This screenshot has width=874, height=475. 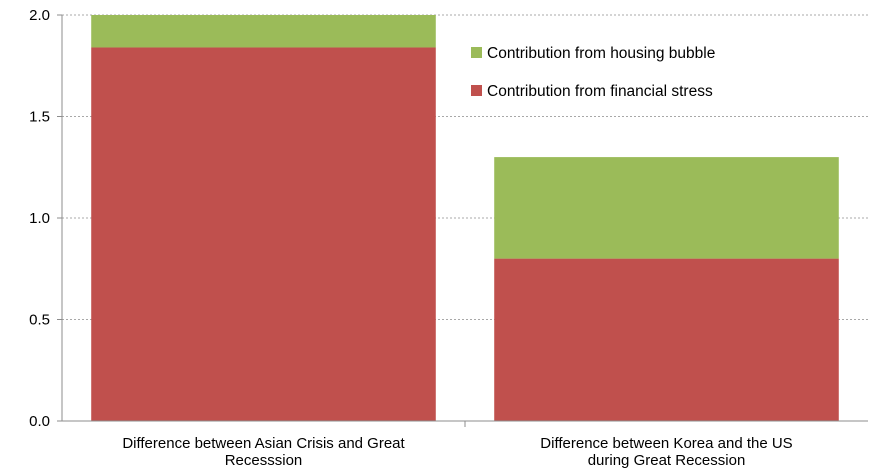 What do you see at coordinates (600, 91) in the screenshot?
I see `legend-entry: Contribution from financial stress` at bounding box center [600, 91].